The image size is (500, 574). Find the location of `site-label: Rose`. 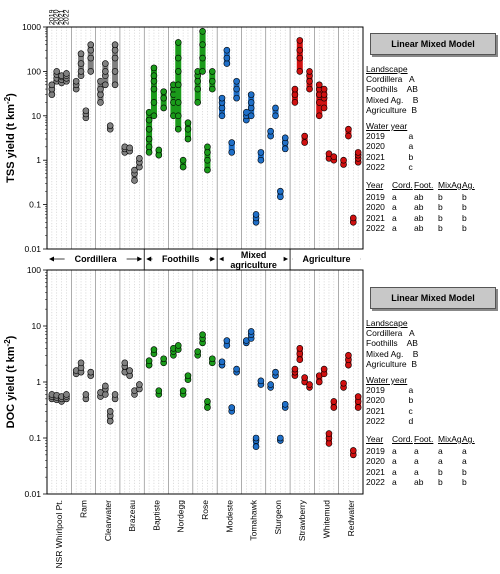

site-label: Rose is located at coordinates (205, 510).